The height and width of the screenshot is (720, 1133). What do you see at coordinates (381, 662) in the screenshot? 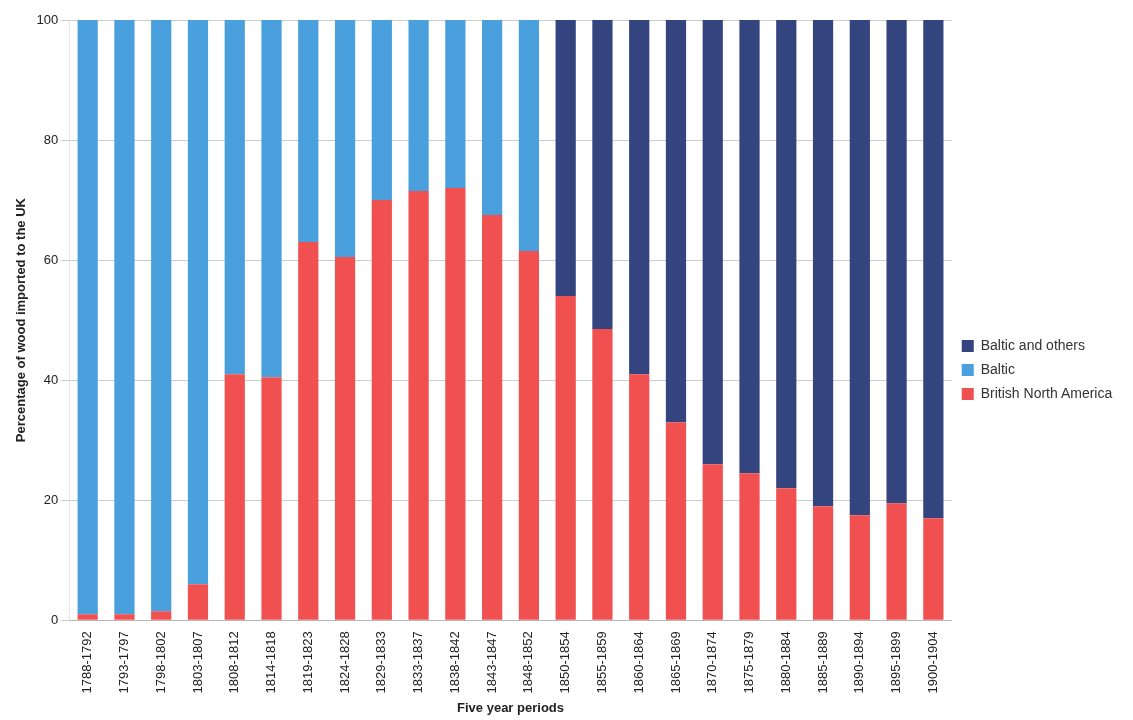
I see `x-tick-label: 1829-1833` at bounding box center [381, 662].